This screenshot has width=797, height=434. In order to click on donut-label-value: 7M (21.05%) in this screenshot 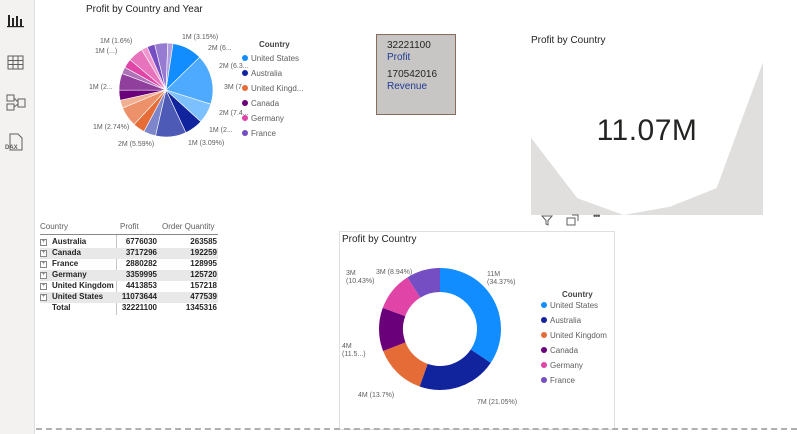, I will do `click(497, 402)`.